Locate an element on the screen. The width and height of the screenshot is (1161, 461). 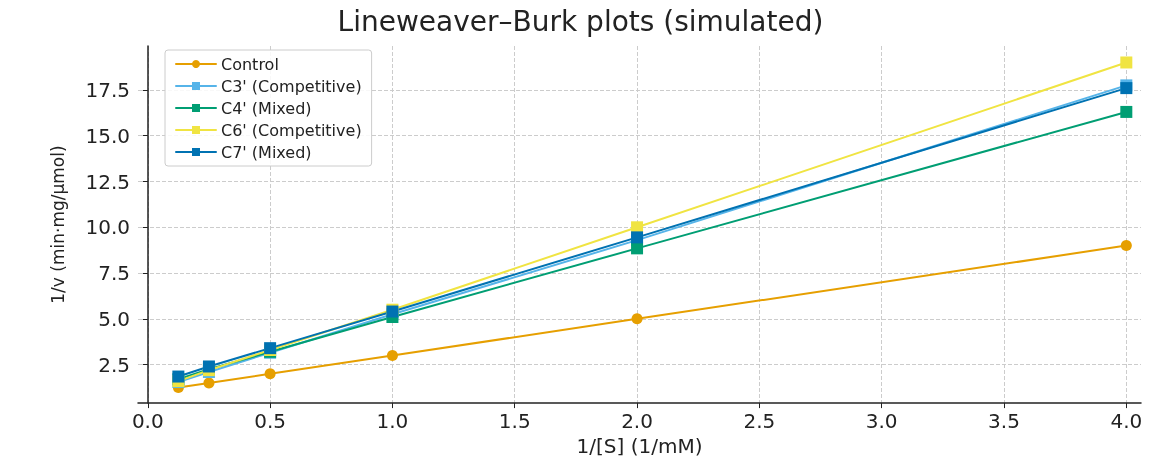
y-tick-label: 15.0 is located at coordinates (107, 135).